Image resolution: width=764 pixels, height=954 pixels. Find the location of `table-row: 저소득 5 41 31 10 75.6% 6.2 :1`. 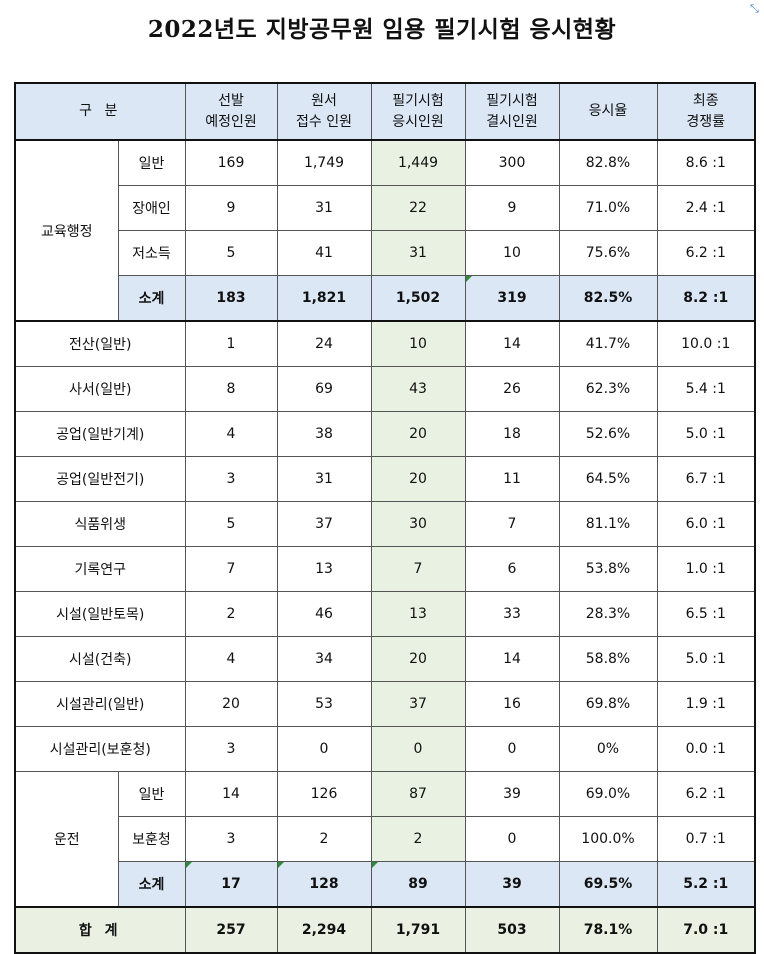

table-row: 저소득 5 41 31 10 75.6% 6.2 :1 is located at coordinates (385, 253).